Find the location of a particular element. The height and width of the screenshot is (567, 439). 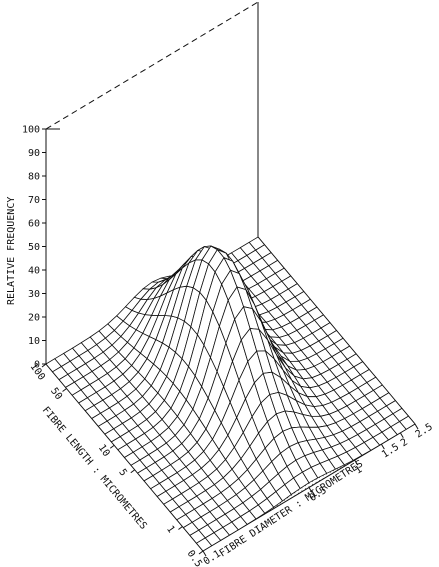

top-back-edge-line is located at coordinates (152, 65).